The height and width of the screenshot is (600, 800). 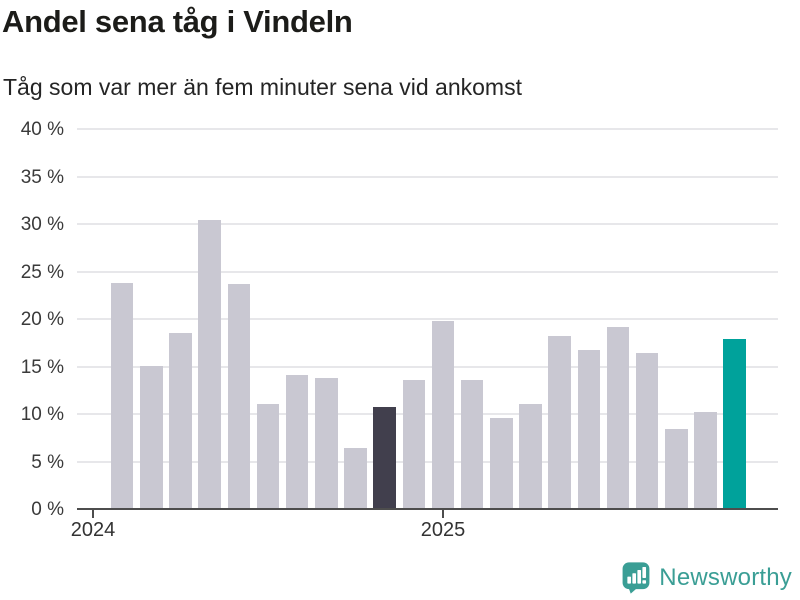 I want to click on newsworthy-brand: Newsworthy, so click(x=707, y=577).